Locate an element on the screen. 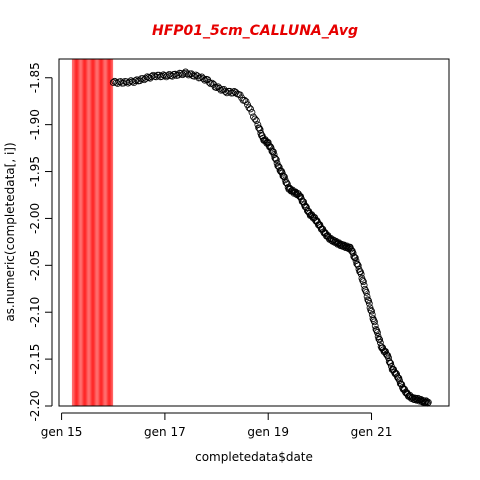 The image size is (480, 480). x-tick-label: gen 15 is located at coordinates (62, 432).